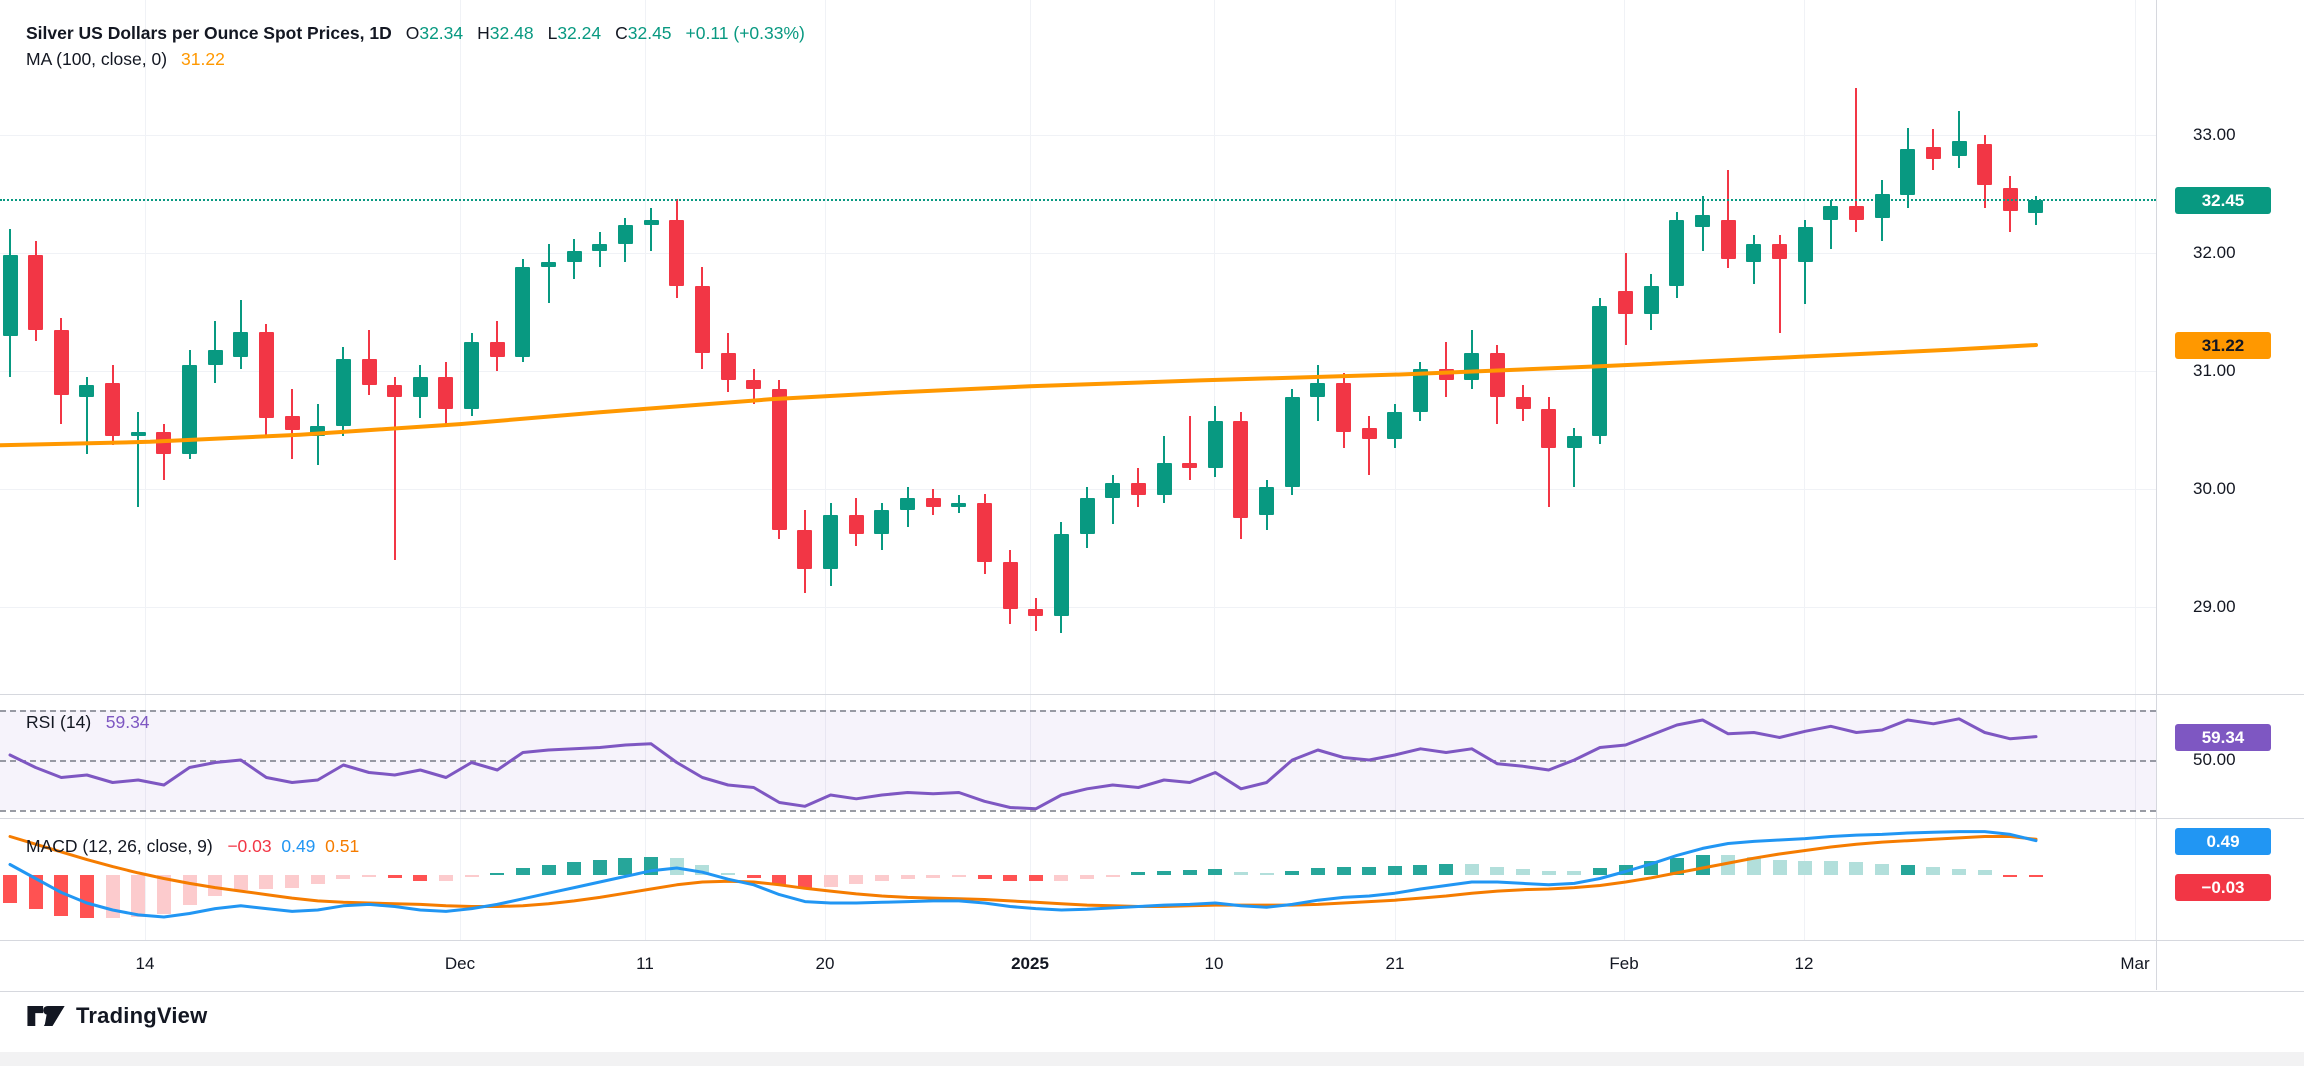  I want to click on rsi-pane, so click(1078, 756).